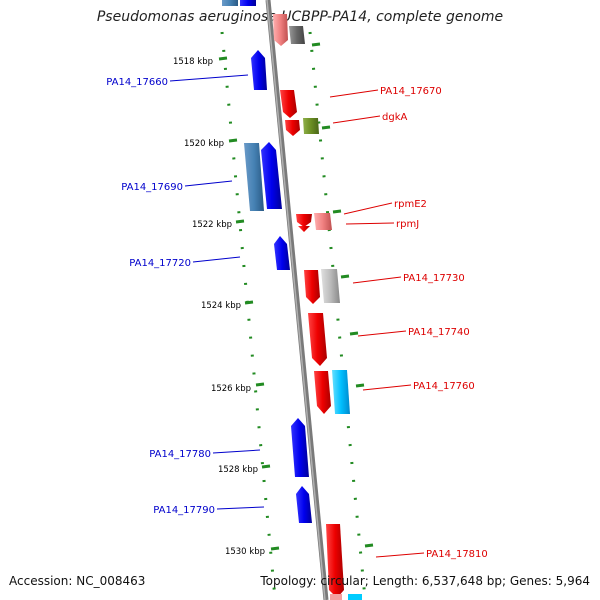 Image resolution: width=600 pixels, height=600 pixels. What do you see at coordinates (297, 300) in the screenshot?
I see `genome-backbone` at bounding box center [297, 300].